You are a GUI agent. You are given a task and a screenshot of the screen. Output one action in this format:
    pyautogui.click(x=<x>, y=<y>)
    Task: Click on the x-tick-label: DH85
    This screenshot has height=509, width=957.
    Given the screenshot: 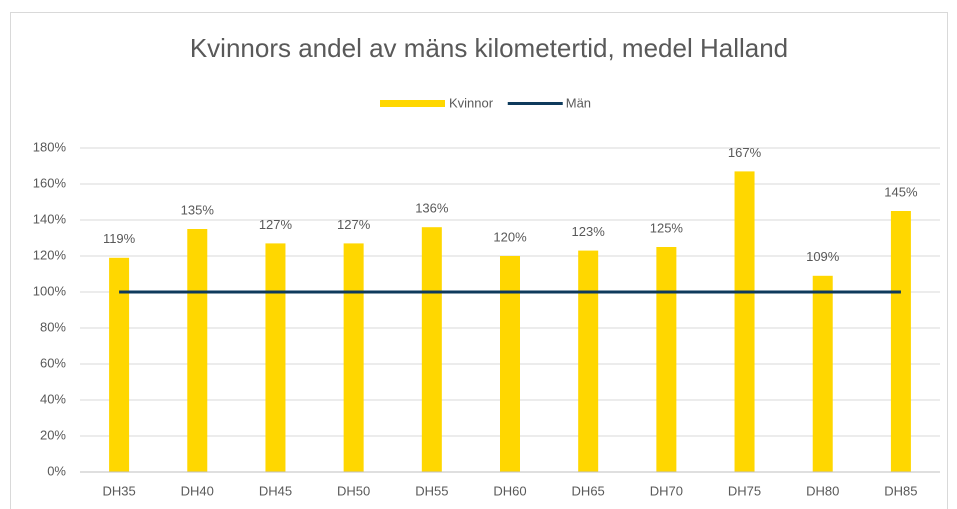 What is the action you would take?
    pyautogui.click(x=900, y=490)
    